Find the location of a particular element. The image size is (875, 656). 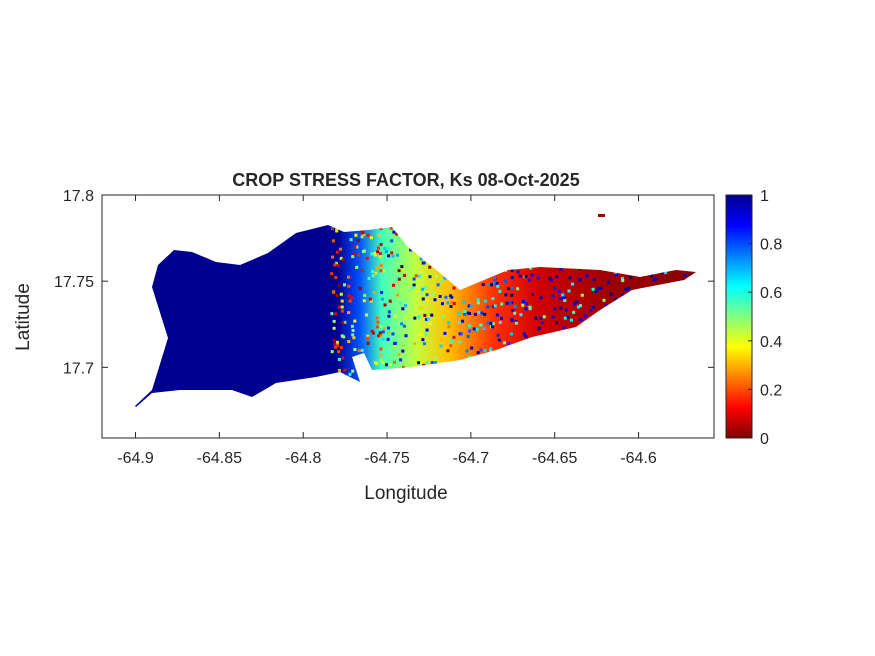

colorbar-tick-label: 0 is located at coordinates (764, 439).